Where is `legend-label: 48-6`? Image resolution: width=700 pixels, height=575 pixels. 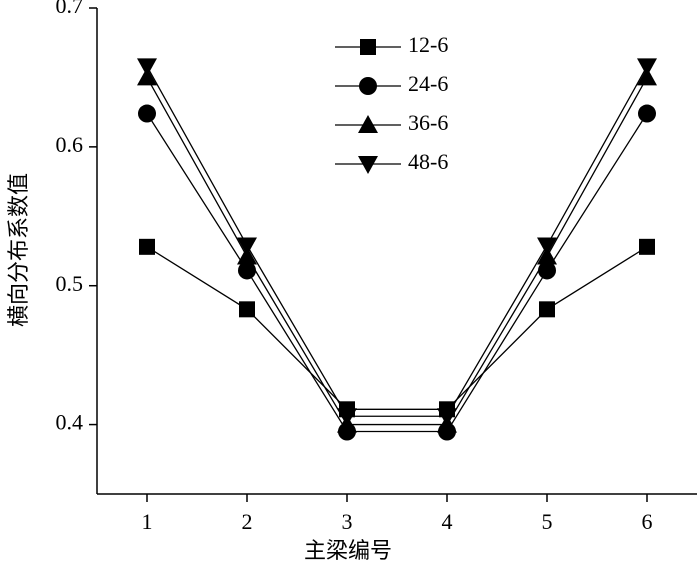
legend-label: 48-6 is located at coordinates (428, 161).